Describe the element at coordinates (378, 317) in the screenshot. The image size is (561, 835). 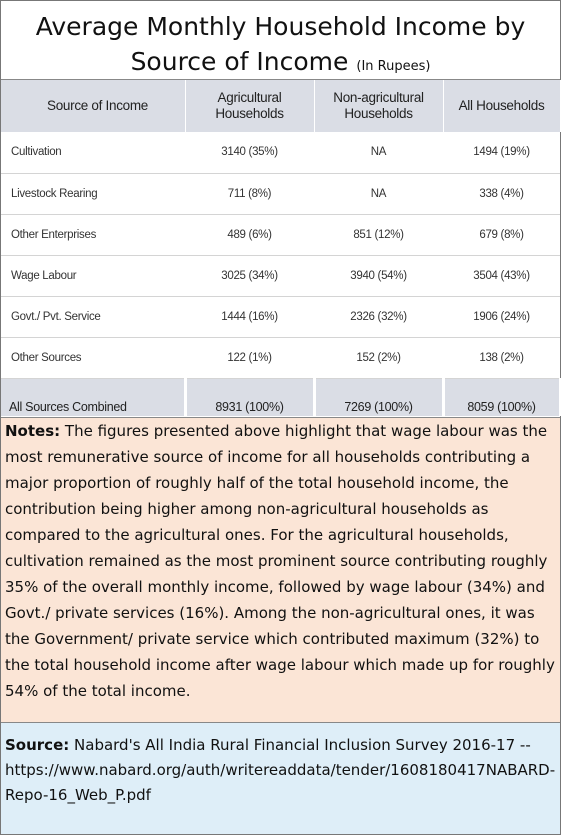
I see `value-cell: 2326 (32%)` at that location.